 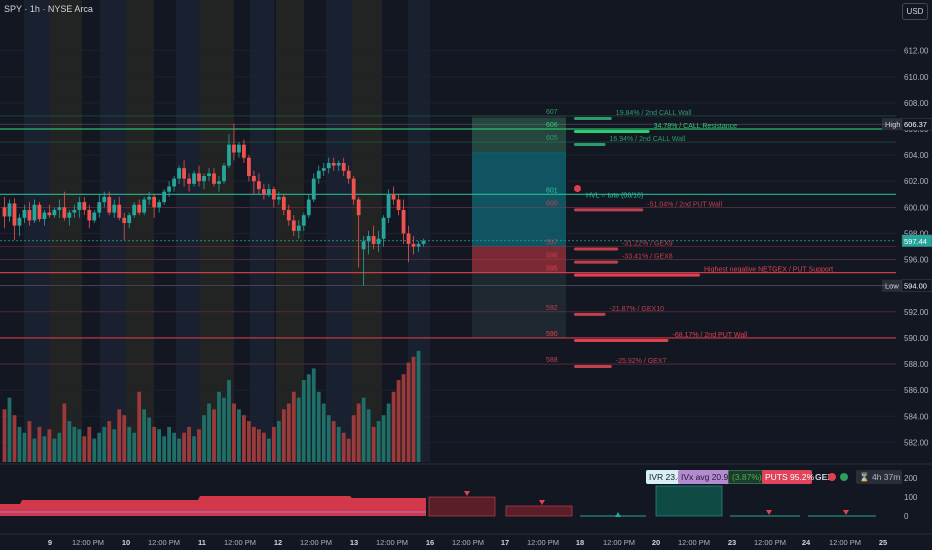 What do you see at coordinates (732, 542) in the screenshot?
I see `x-tick-label: 23` at bounding box center [732, 542].